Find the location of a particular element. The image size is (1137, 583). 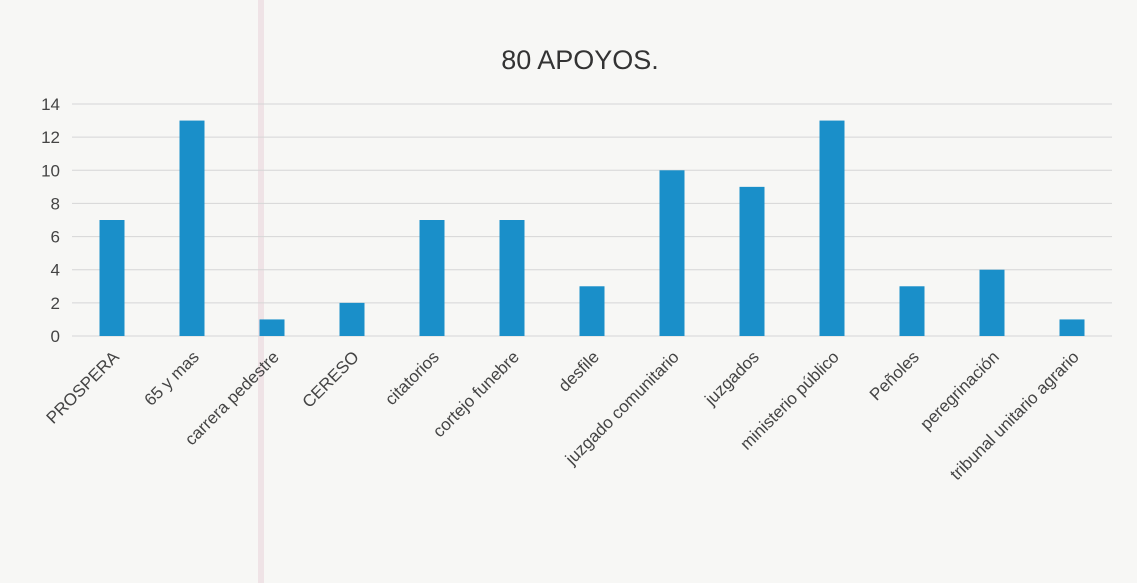

y-tick-label: 12 is located at coordinates (50, 137).